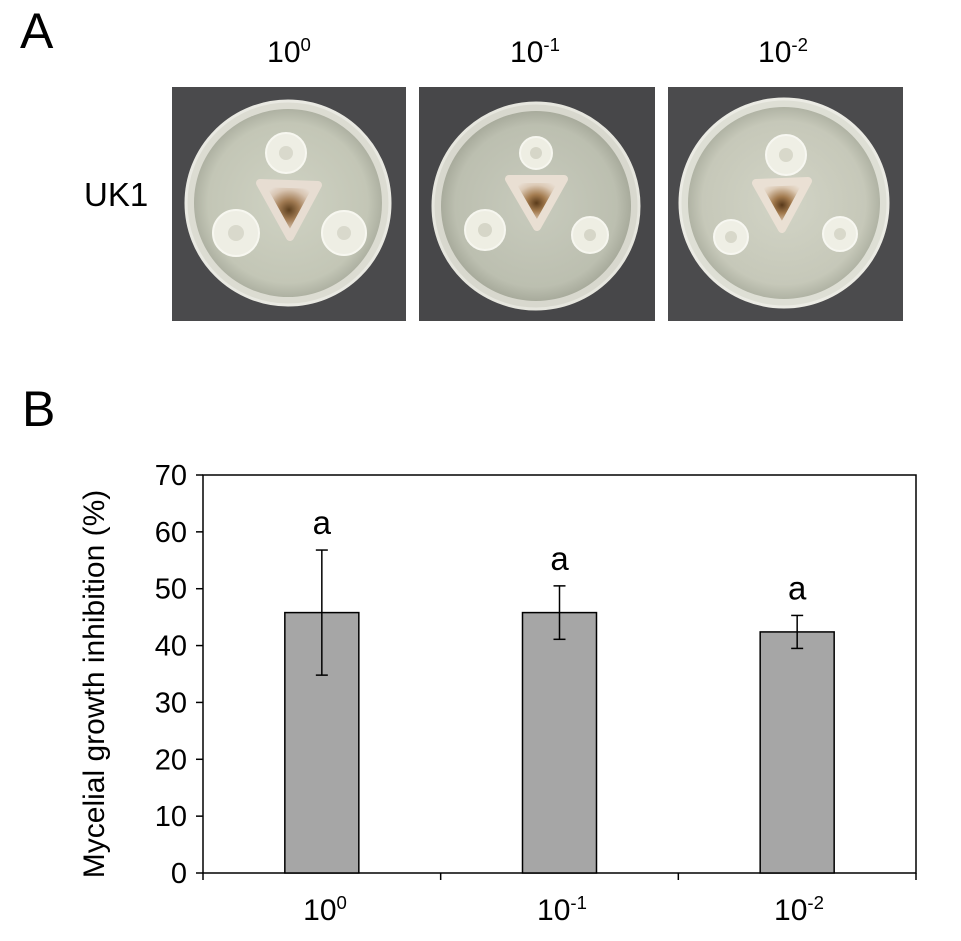 The height and width of the screenshot is (941, 961). I want to click on y-axis-title: Mycelial growth inhibition (%), so click(94, 684).